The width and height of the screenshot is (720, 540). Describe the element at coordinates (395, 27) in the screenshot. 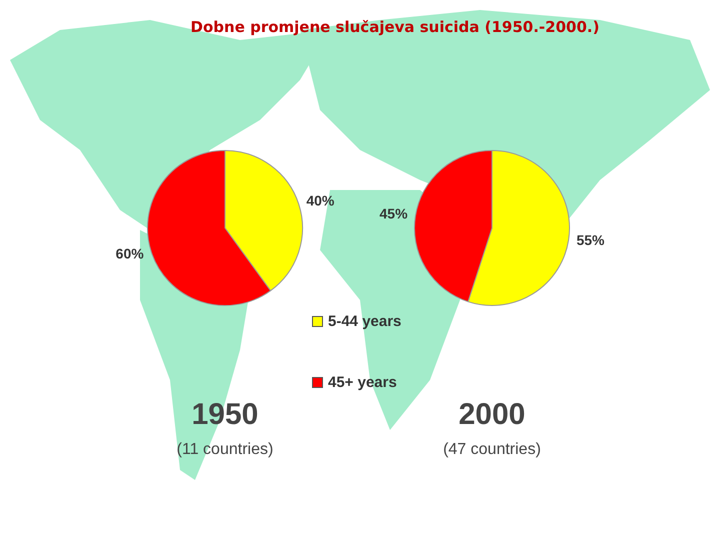

I see `chart-title: Dobne promjene slučajeva suicida (1950.-2000.)` at that location.